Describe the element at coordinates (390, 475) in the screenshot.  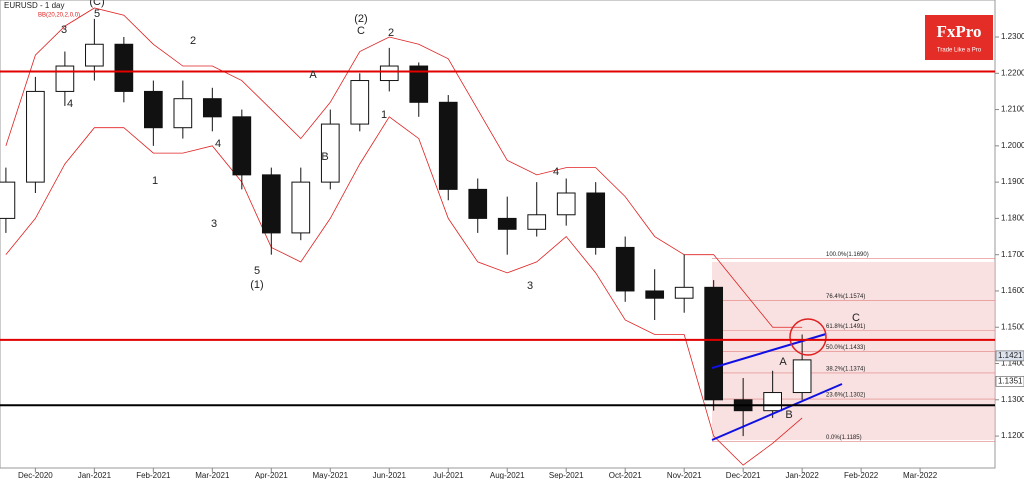
I see `x-tick-label: Jun-2021` at that location.